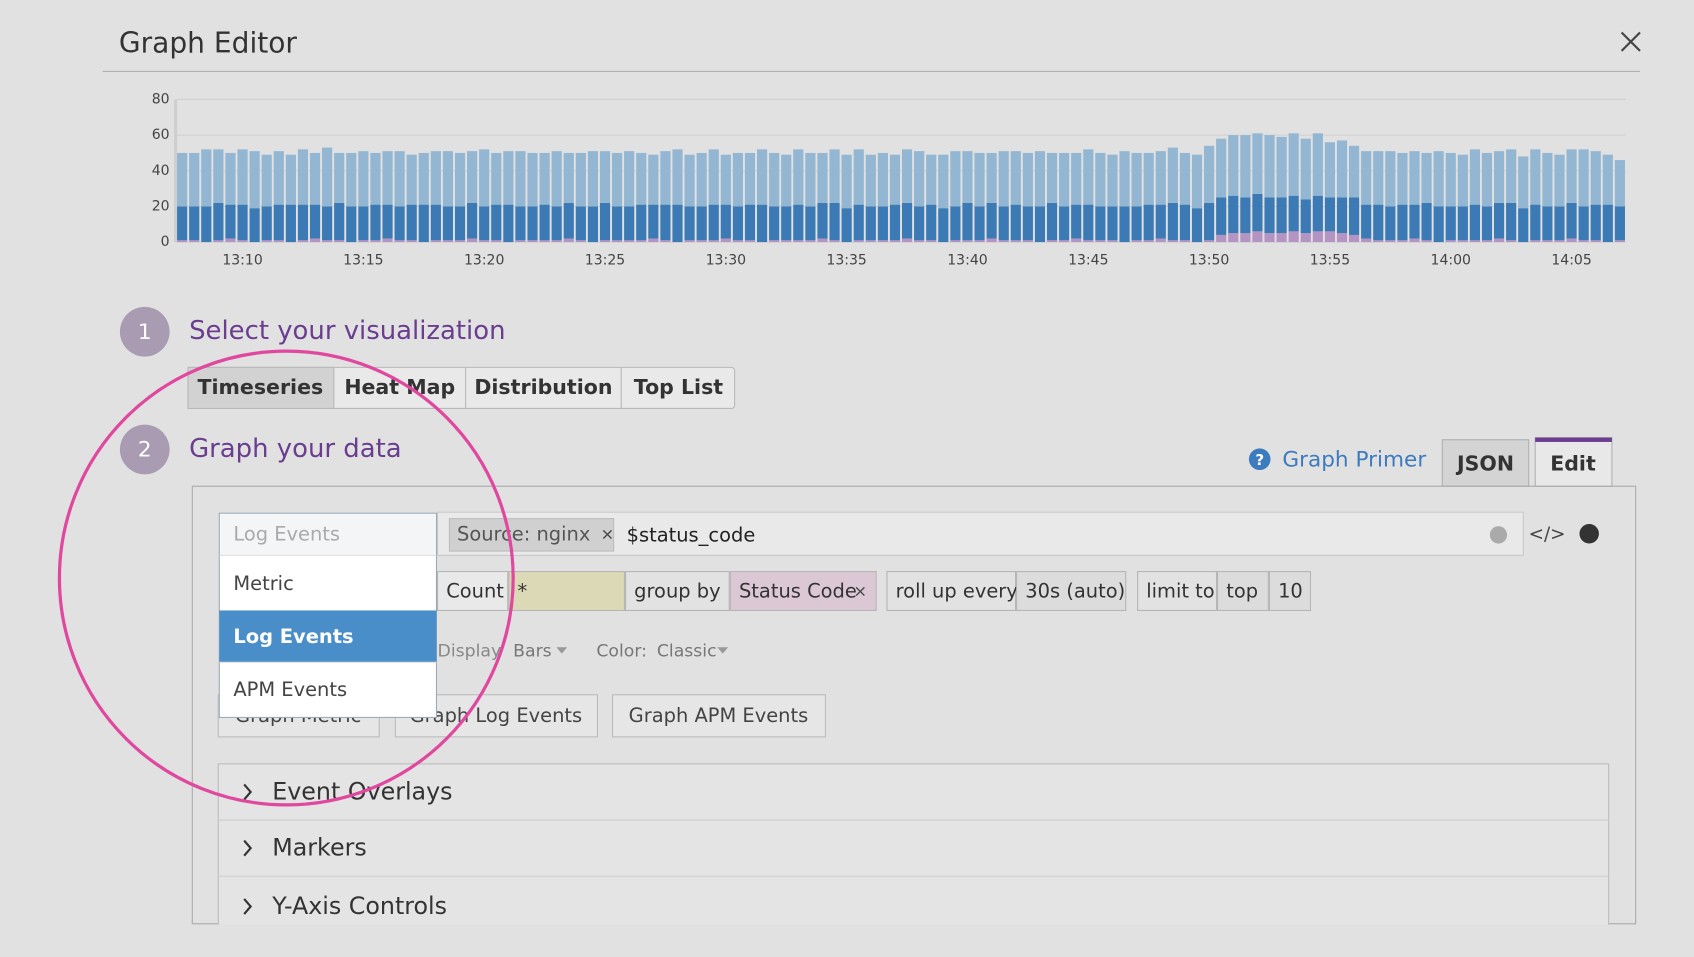 The image size is (1694, 957). I want to click on tab-selected, so click(261, 387).